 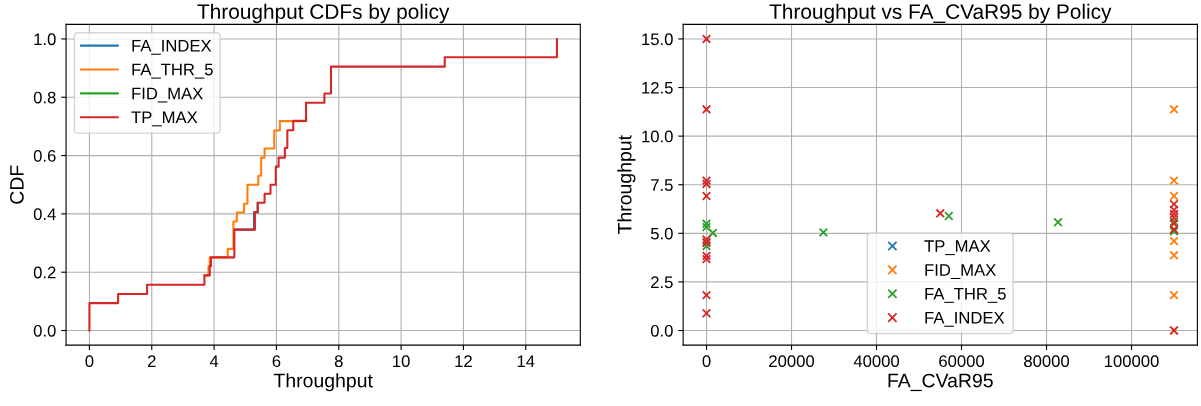 What do you see at coordinates (401, 361) in the screenshot?
I see `x-tick-label: 10` at bounding box center [401, 361].